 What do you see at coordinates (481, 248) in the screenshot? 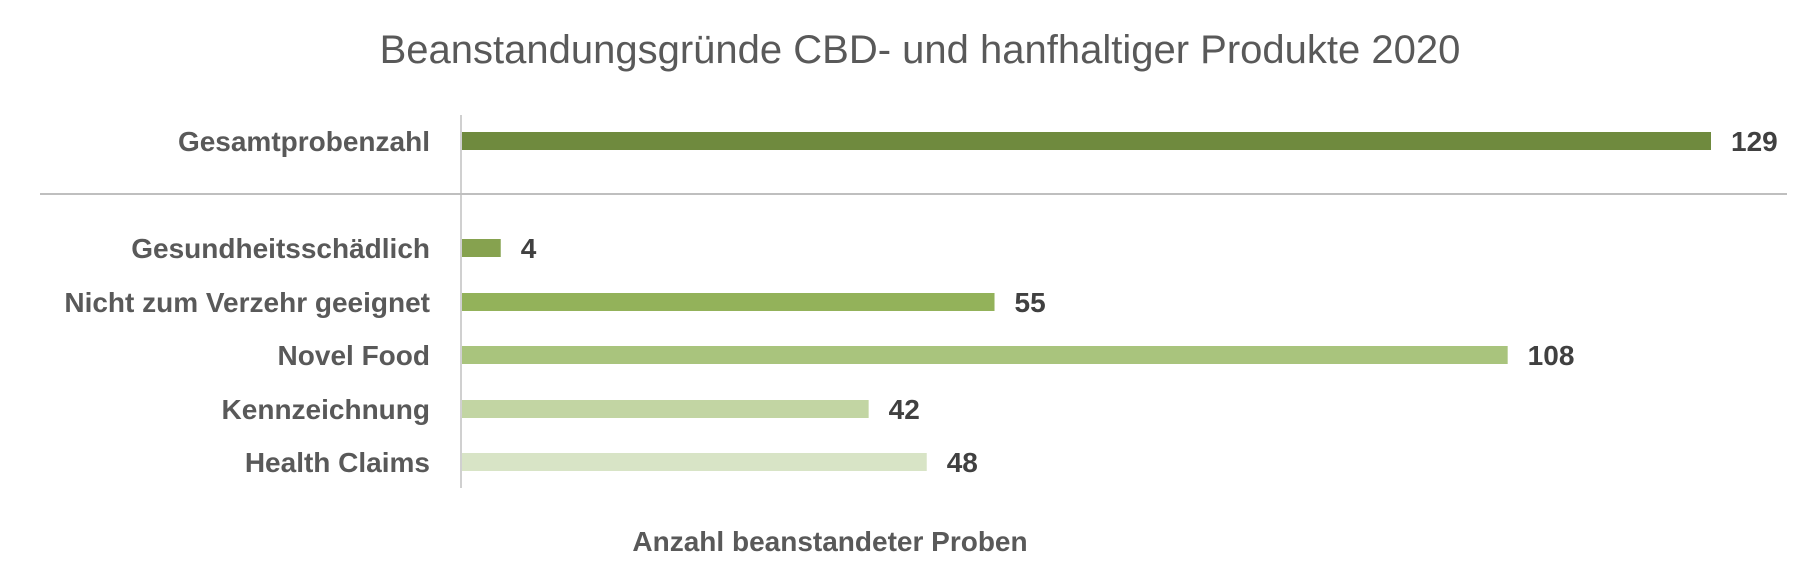
I see `bar-gesundheitsschädlich` at bounding box center [481, 248].